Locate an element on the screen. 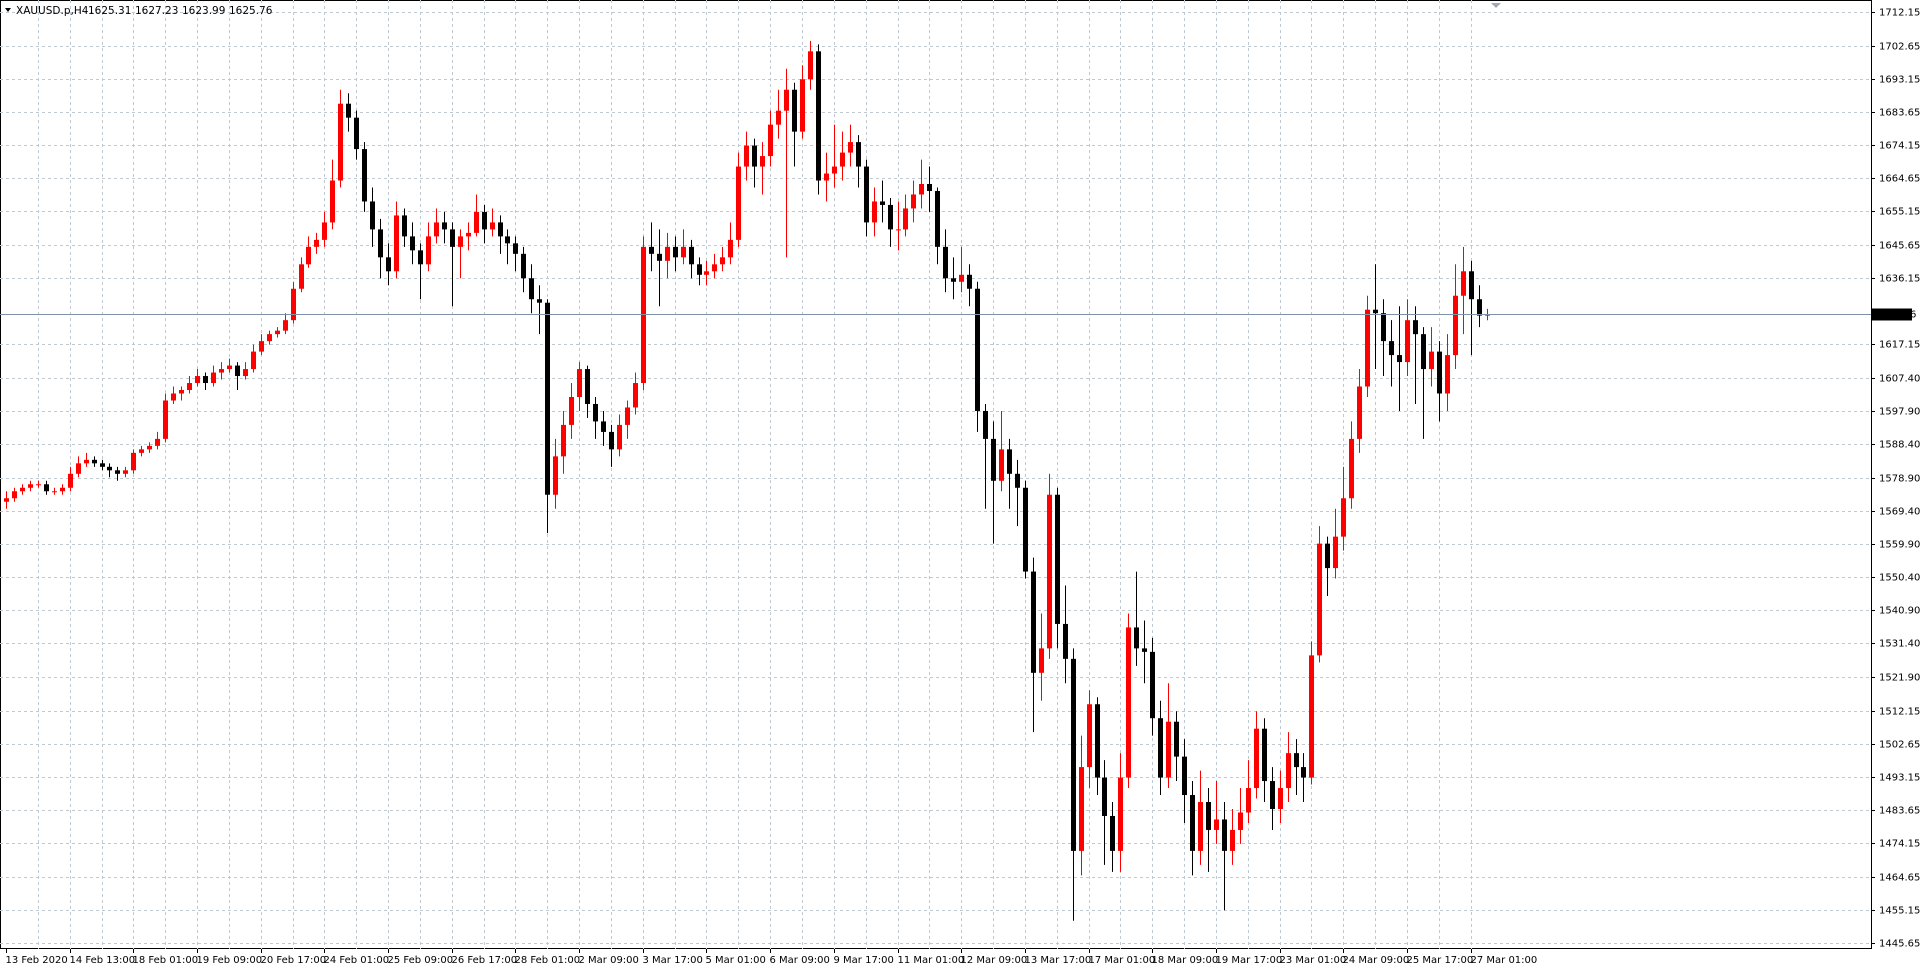  ohlc-close: 1625.76 is located at coordinates (251, 11).